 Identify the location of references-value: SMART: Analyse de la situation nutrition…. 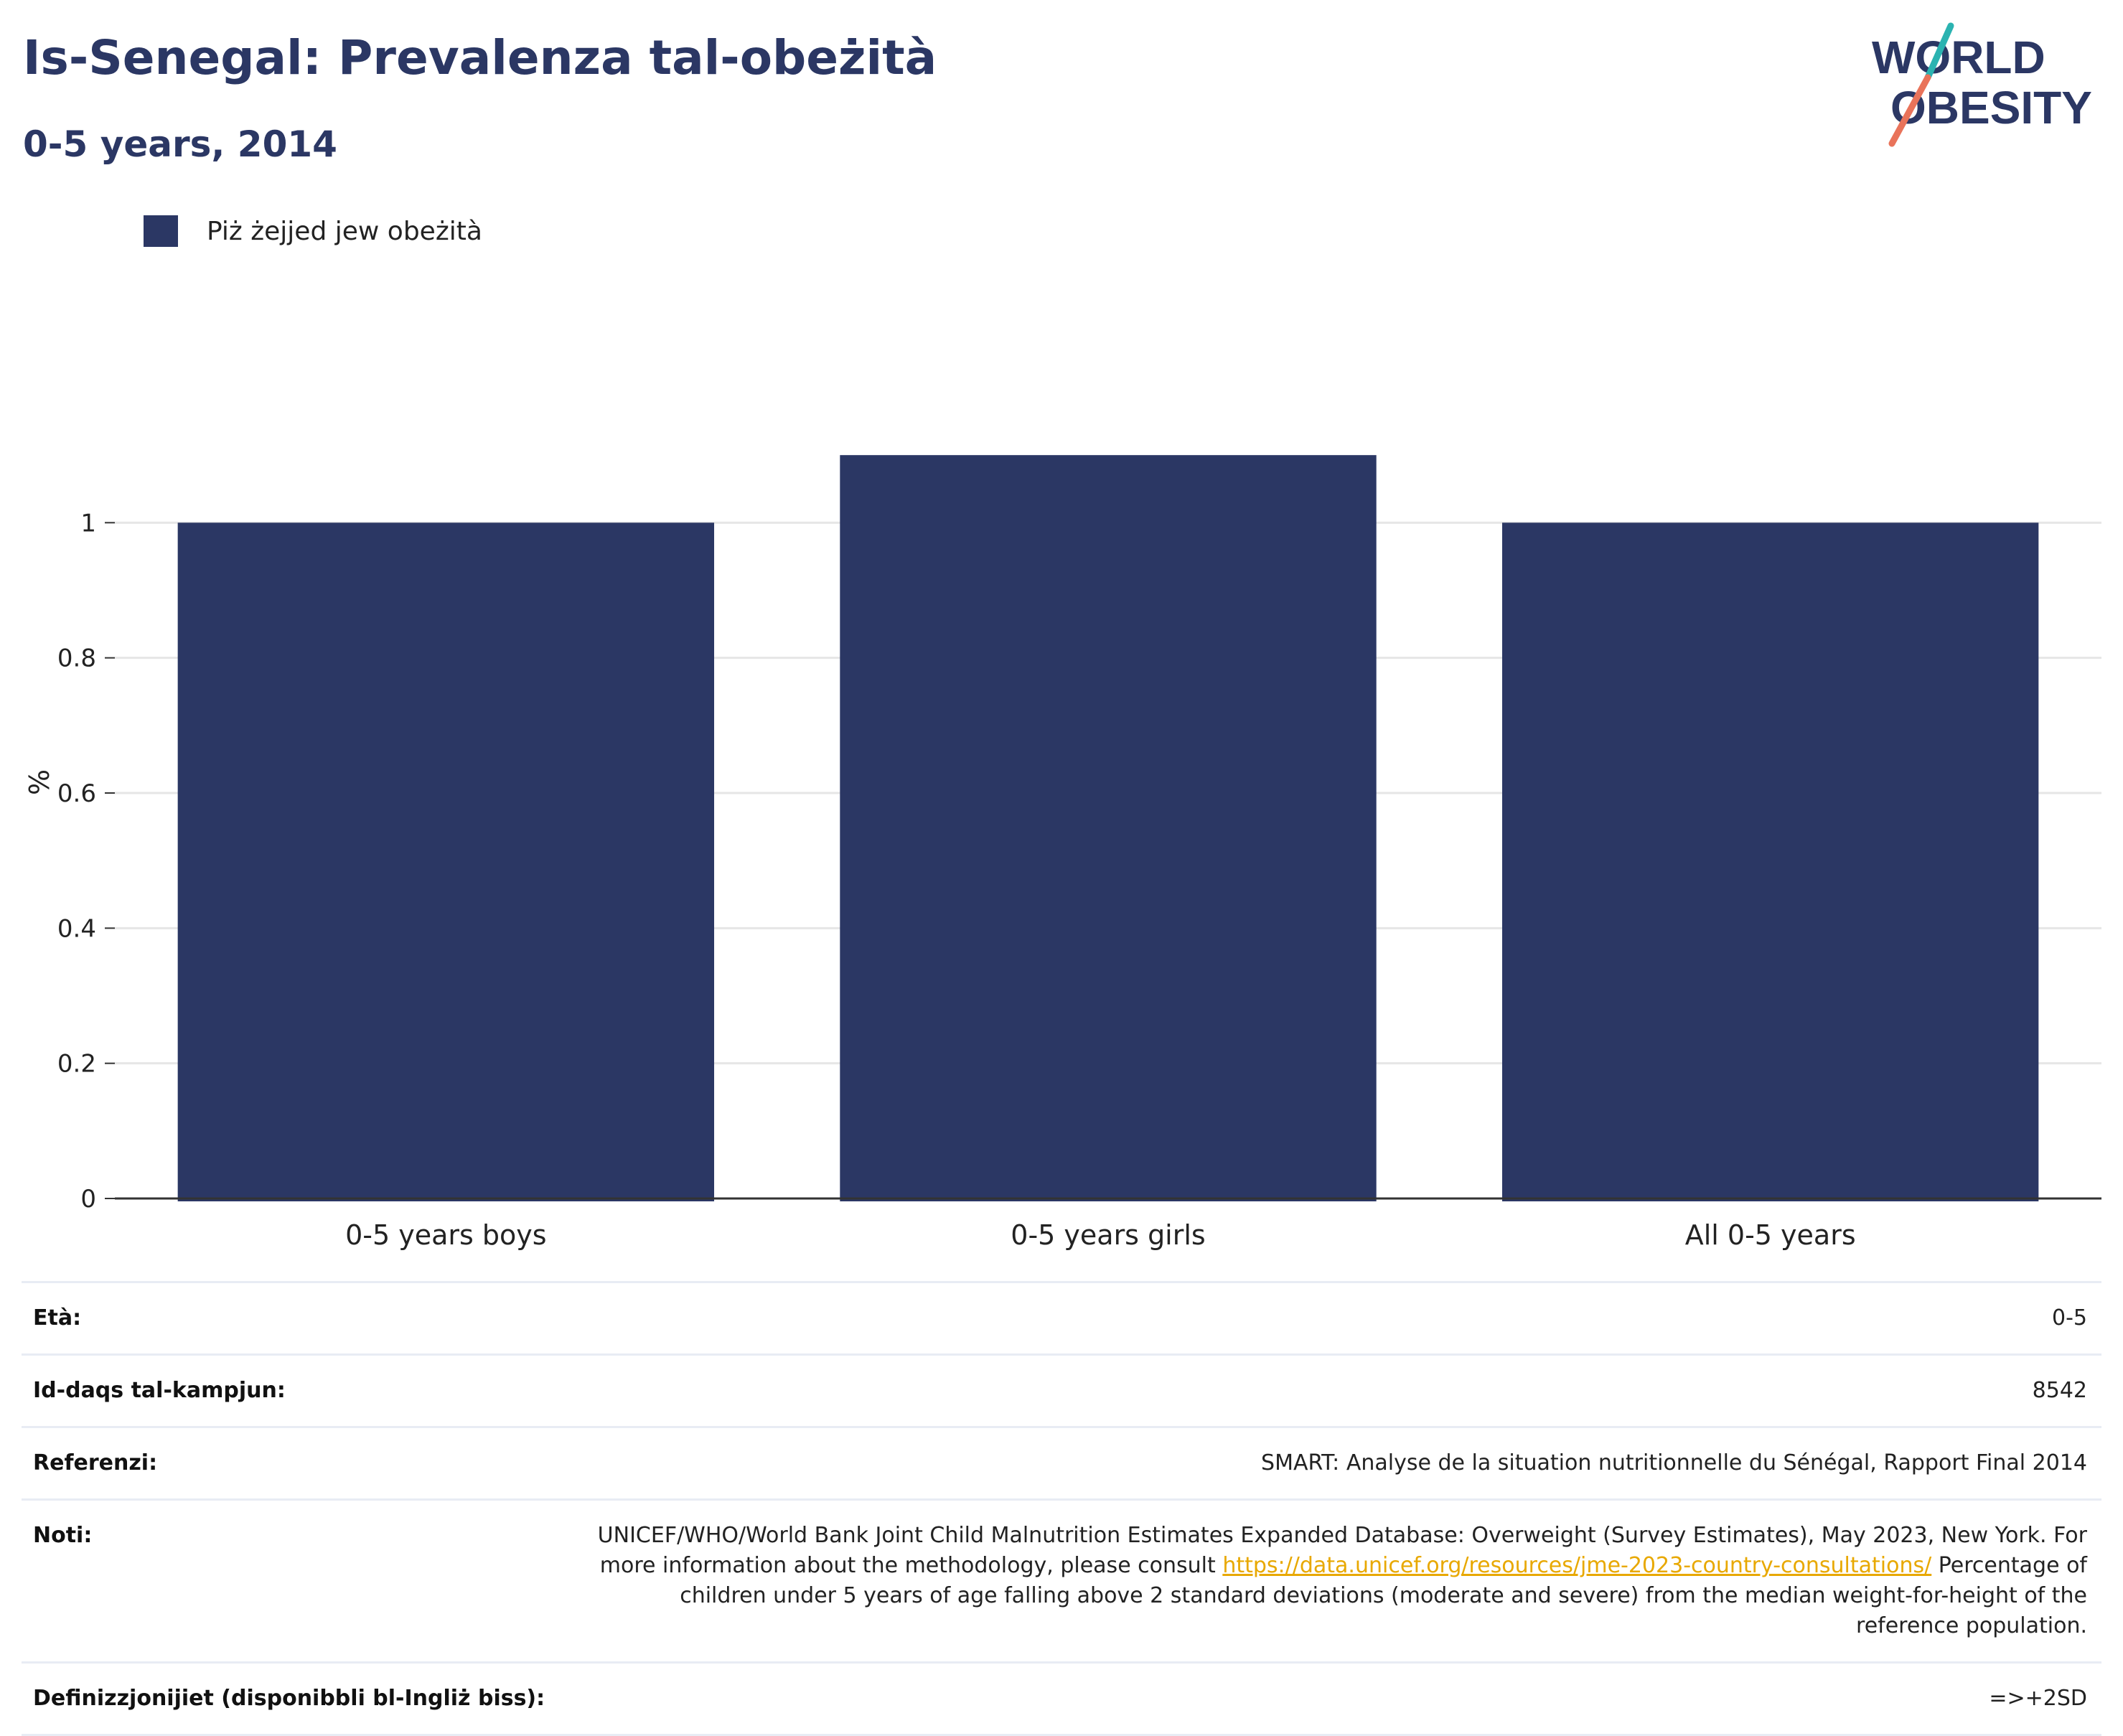
(1674, 1462).